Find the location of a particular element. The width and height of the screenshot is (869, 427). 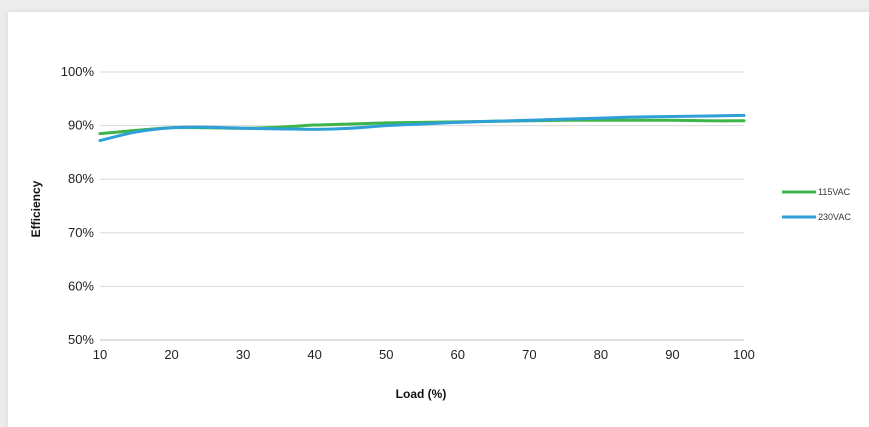

x-tick-label: 40 is located at coordinates (314, 354).